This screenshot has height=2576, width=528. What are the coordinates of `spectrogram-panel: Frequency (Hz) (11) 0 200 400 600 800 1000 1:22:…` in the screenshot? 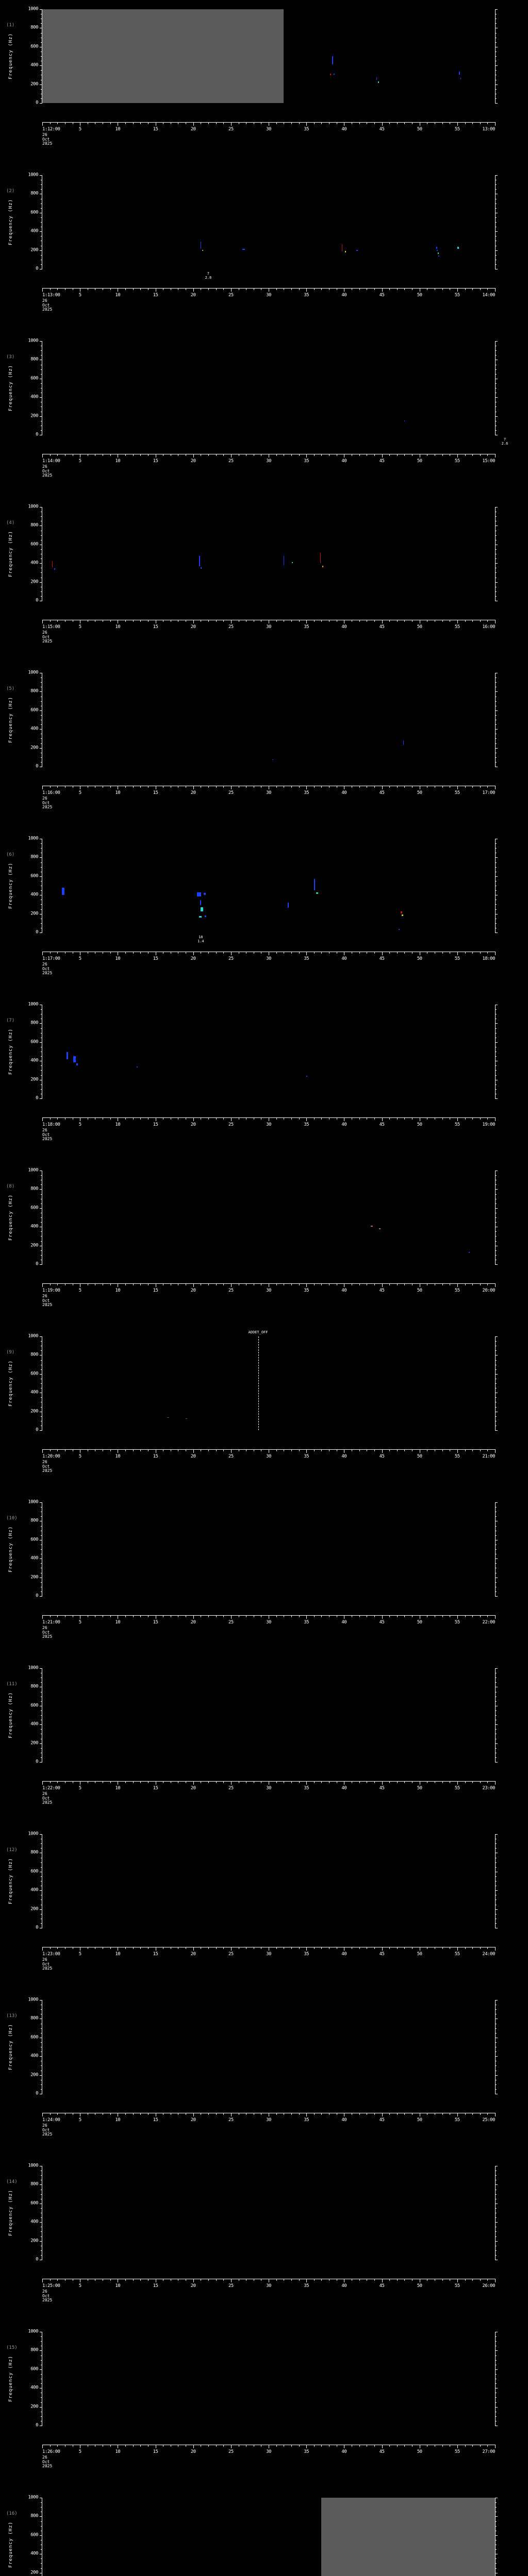 It's located at (264, 1742).